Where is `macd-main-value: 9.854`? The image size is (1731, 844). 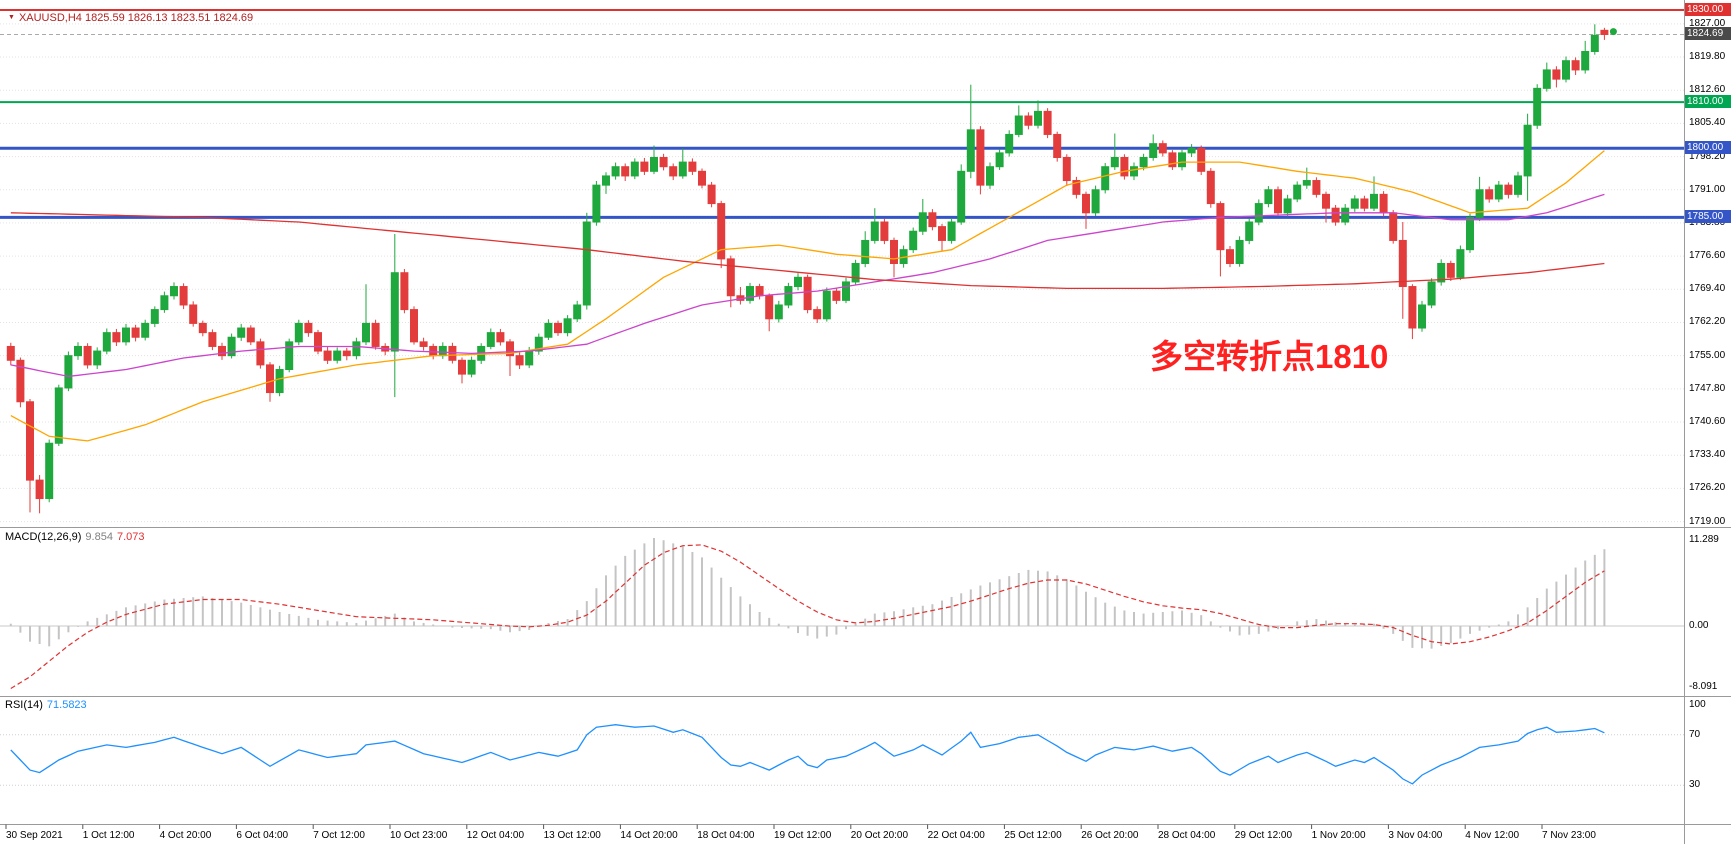 macd-main-value: 9.854 is located at coordinates (99, 537).